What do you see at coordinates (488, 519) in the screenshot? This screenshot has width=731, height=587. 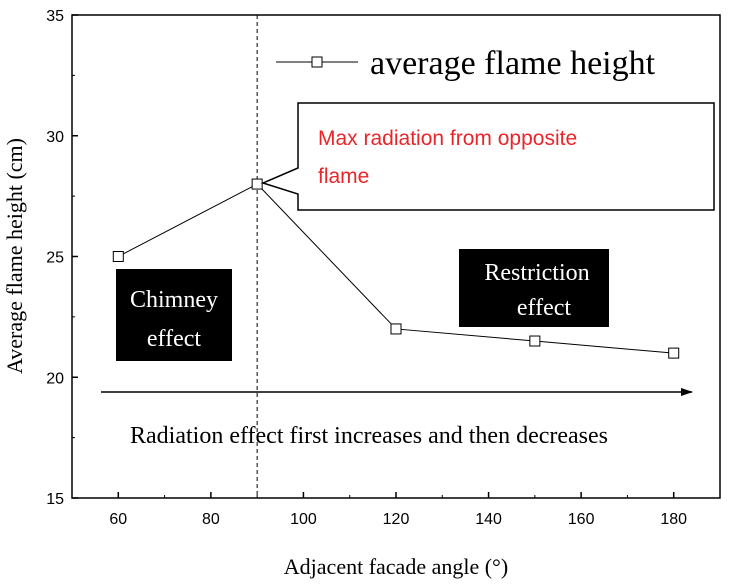 I see `x-tick-label: 140` at bounding box center [488, 519].